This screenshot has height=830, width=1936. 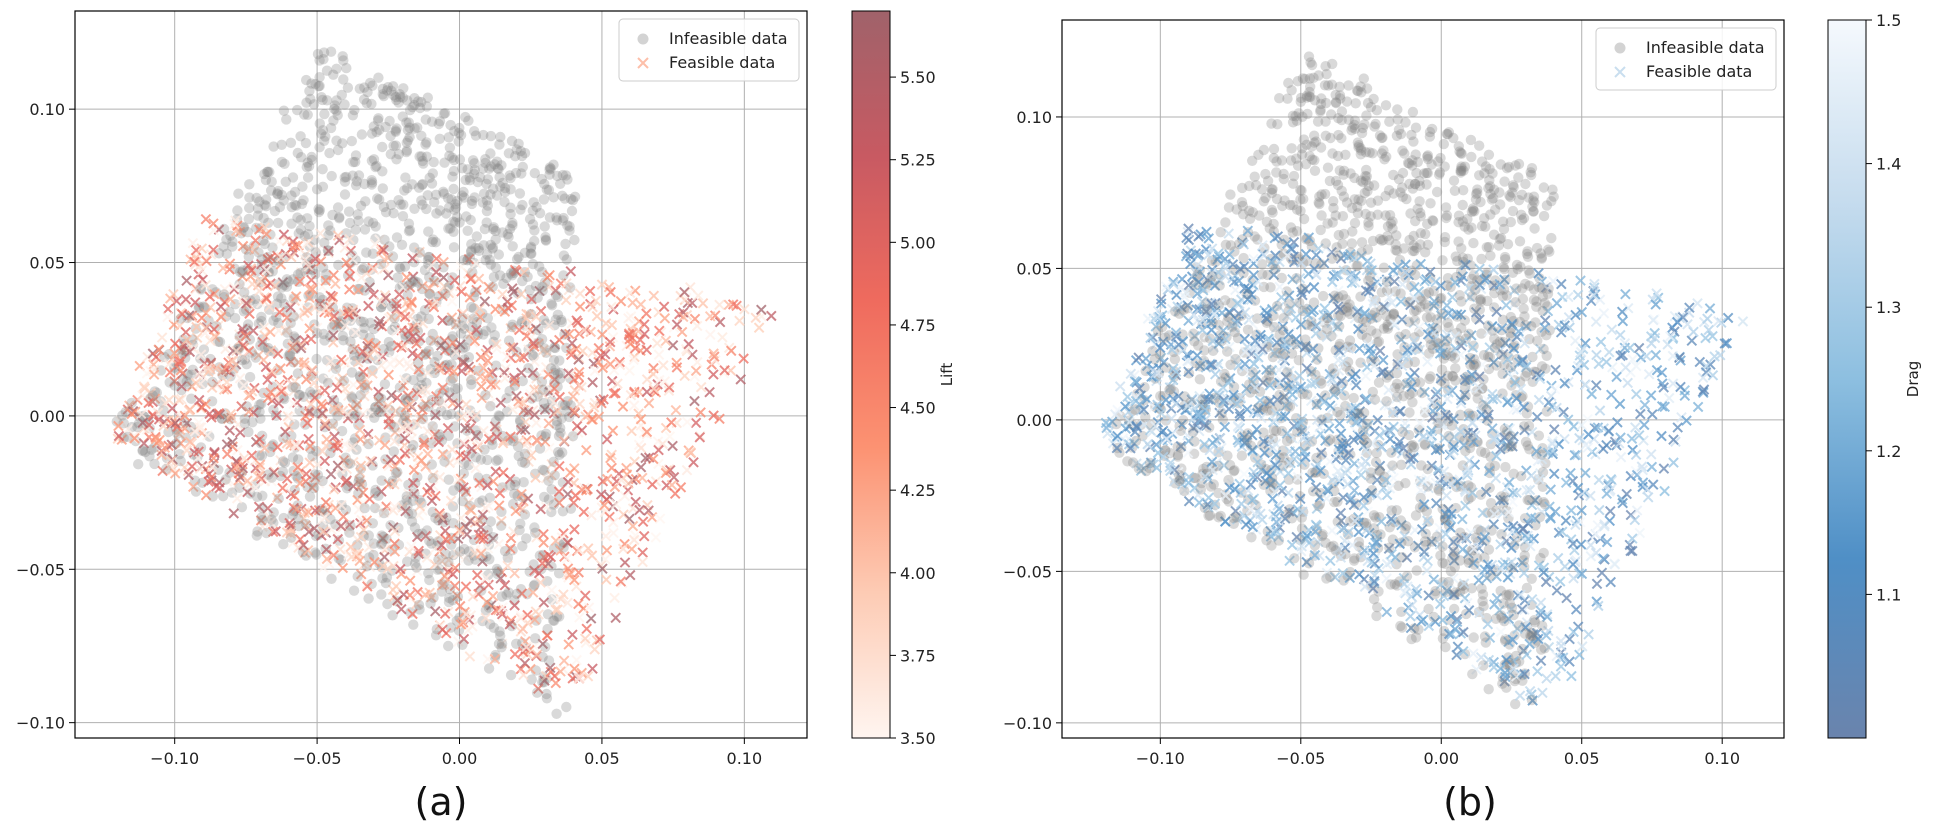 I want to click on x-tick-label: −0.10, so click(x=174, y=758).